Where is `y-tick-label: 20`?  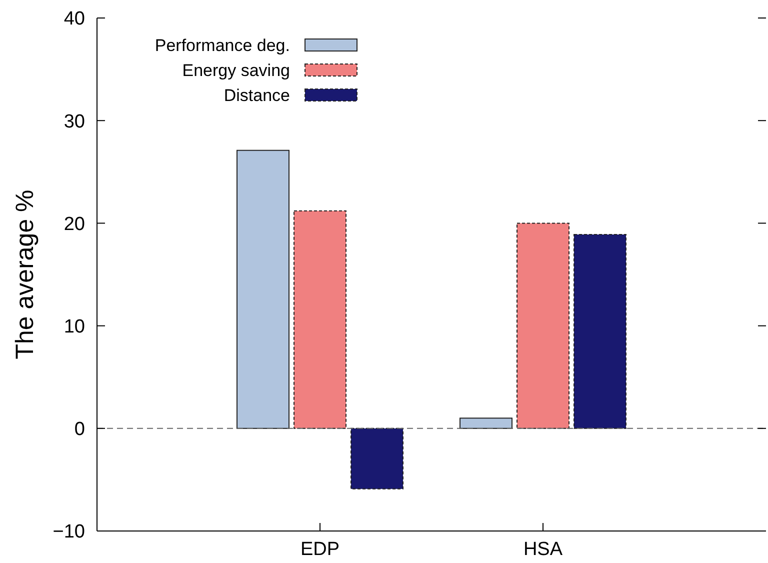 y-tick-label: 20 is located at coordinates (74, 224).